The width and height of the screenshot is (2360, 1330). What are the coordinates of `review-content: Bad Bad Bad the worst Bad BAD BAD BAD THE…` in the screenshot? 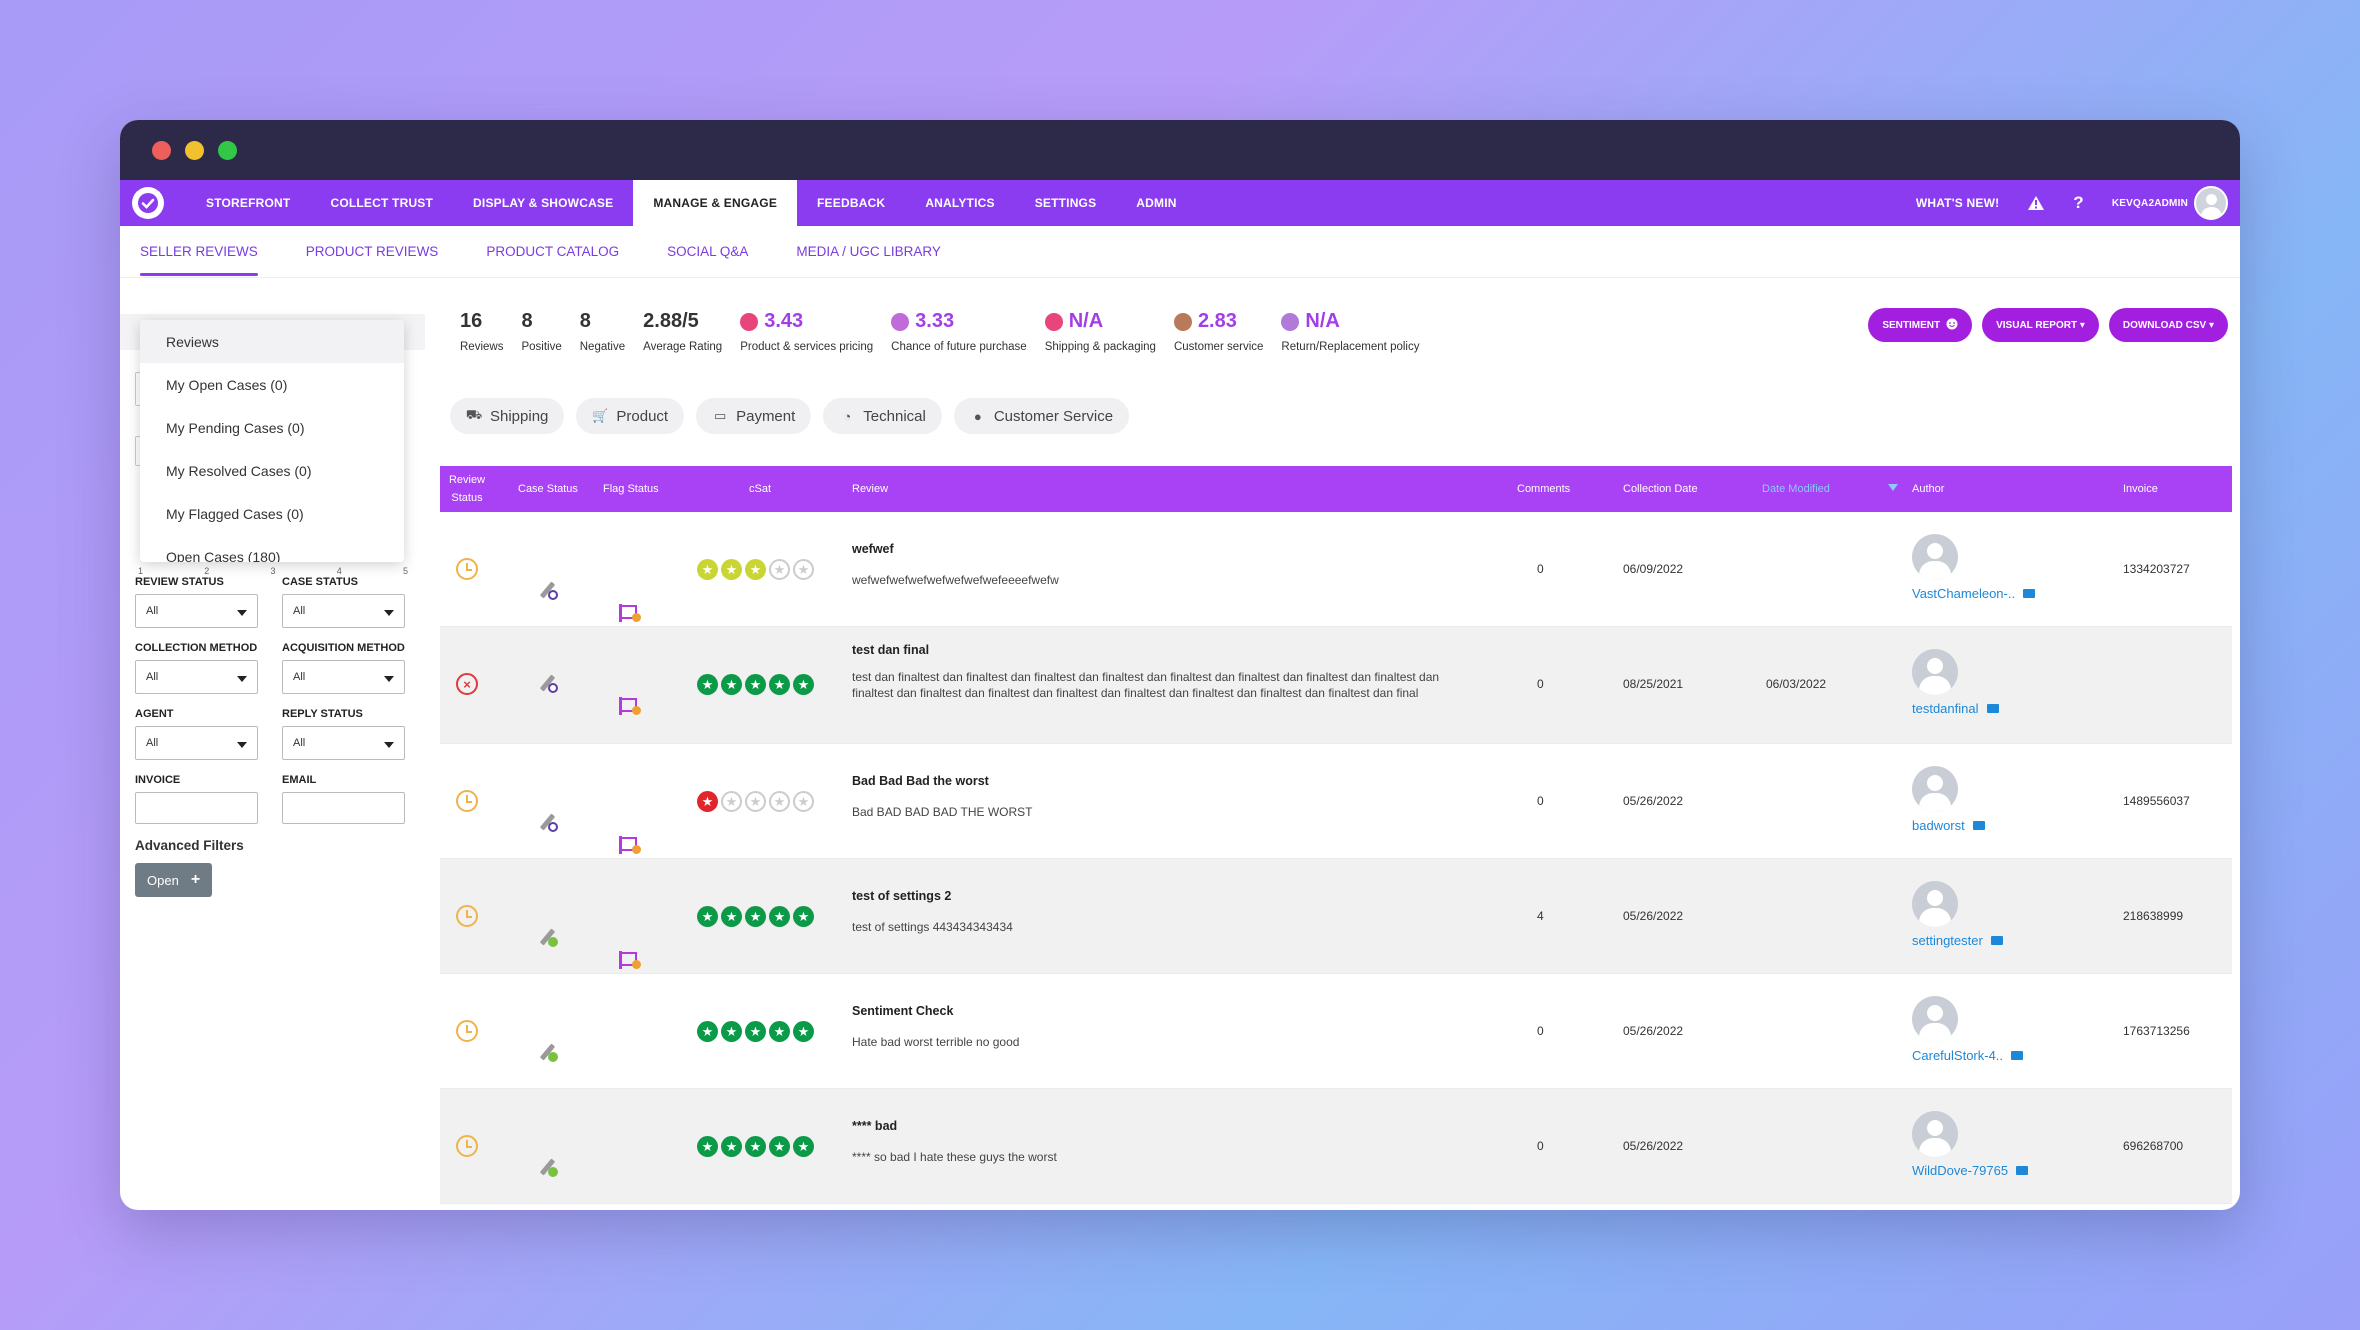 It's located at (1152, 797).